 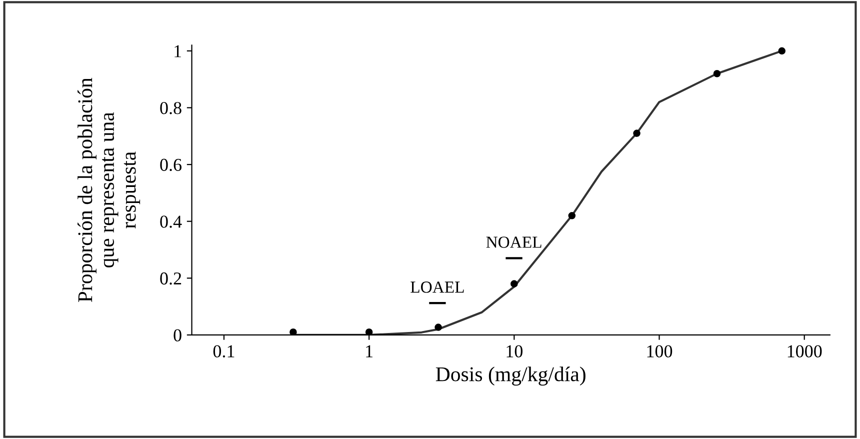 What do you see at coordinates (178, 335) in the screenshot?
I see `y-tick-label: 0` at bounding box center [178, 335].